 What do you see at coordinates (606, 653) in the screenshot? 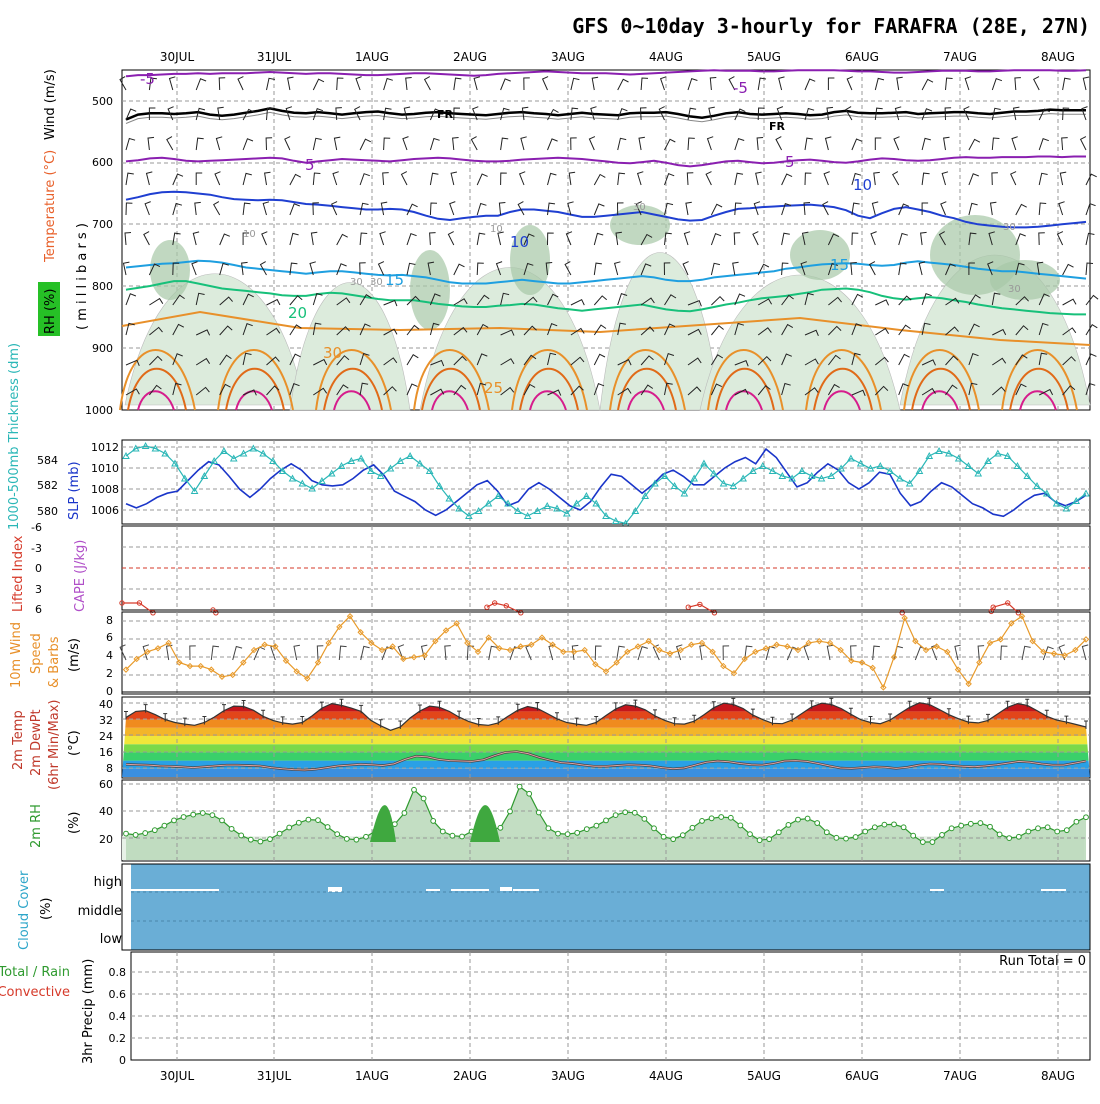
I see `wind10m-frame` at bounding box center [606, 653].